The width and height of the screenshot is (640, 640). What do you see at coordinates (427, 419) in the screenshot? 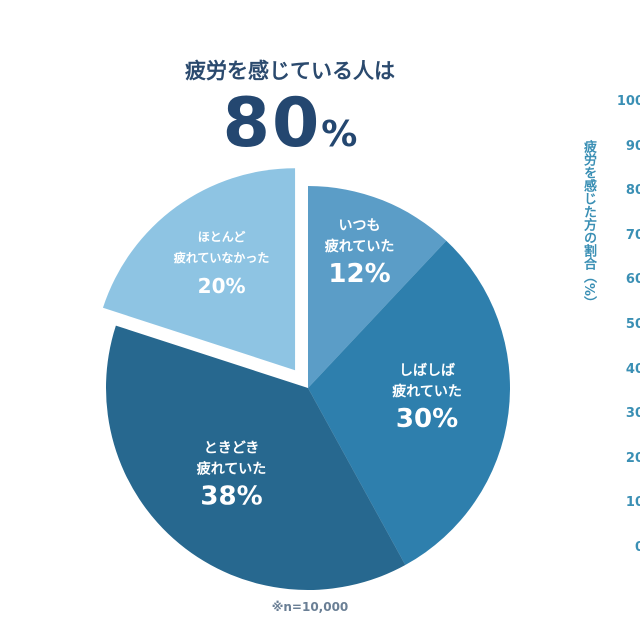
I see `slice-label: 30%` at bounding box center [427, 419].